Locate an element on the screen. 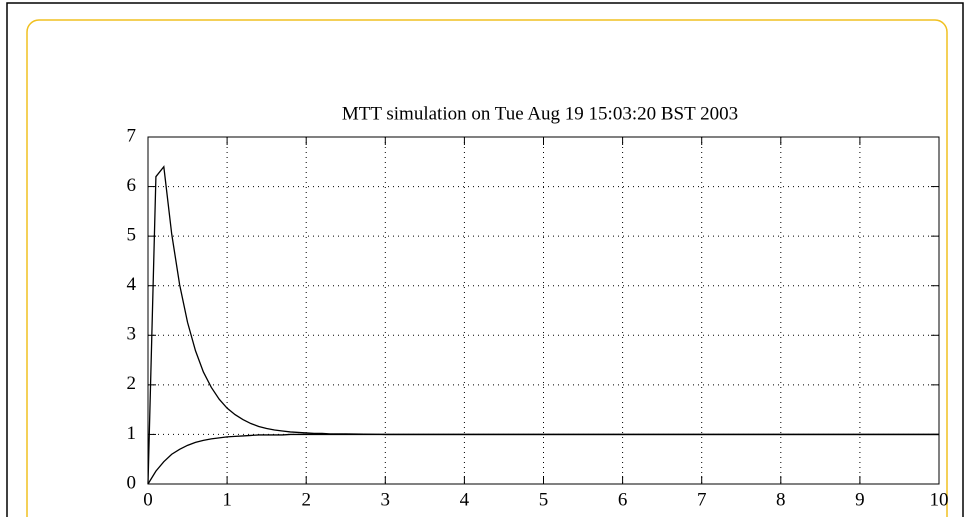 The height and width of the screenshot is (517, 967). x-tick-label: 0 is located at coordinates (148, 499).